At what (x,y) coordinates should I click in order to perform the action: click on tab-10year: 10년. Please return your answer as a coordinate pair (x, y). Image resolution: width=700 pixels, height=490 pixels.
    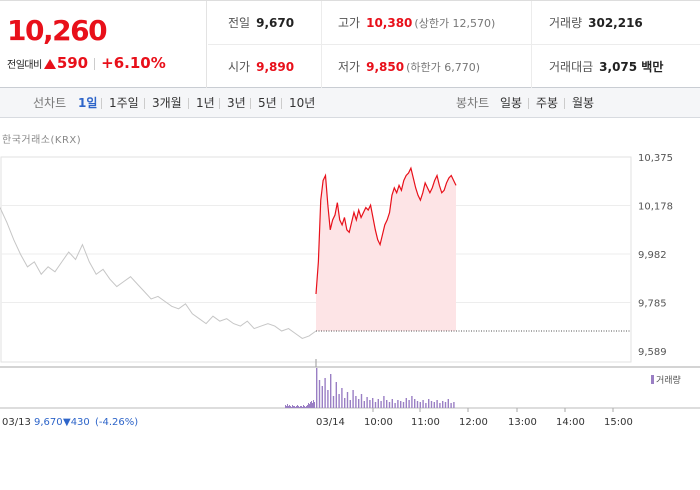
    Looking at the image, I should click on (302, 103).